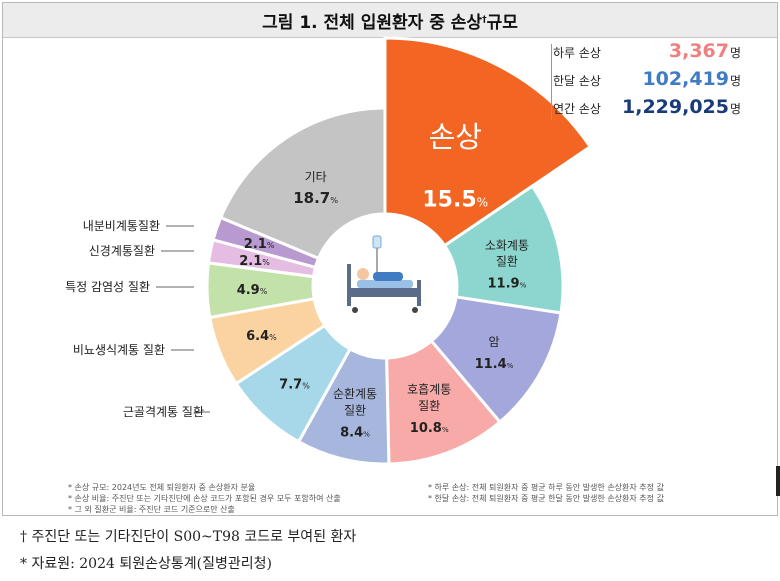 Image resolution: width=780 pixels, height=581 pixels. What do you see at coordinates (163, 412) in the screenshot?
I see `slice-name-근골격계통-질환: 근골격계통 질환` at bounding box center [163, 412].